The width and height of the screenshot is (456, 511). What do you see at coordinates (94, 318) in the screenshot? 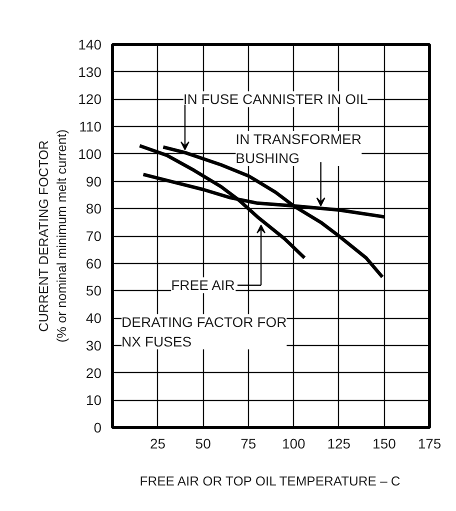
I see `y-tick-label: 40` at bounding box center [94, 318].